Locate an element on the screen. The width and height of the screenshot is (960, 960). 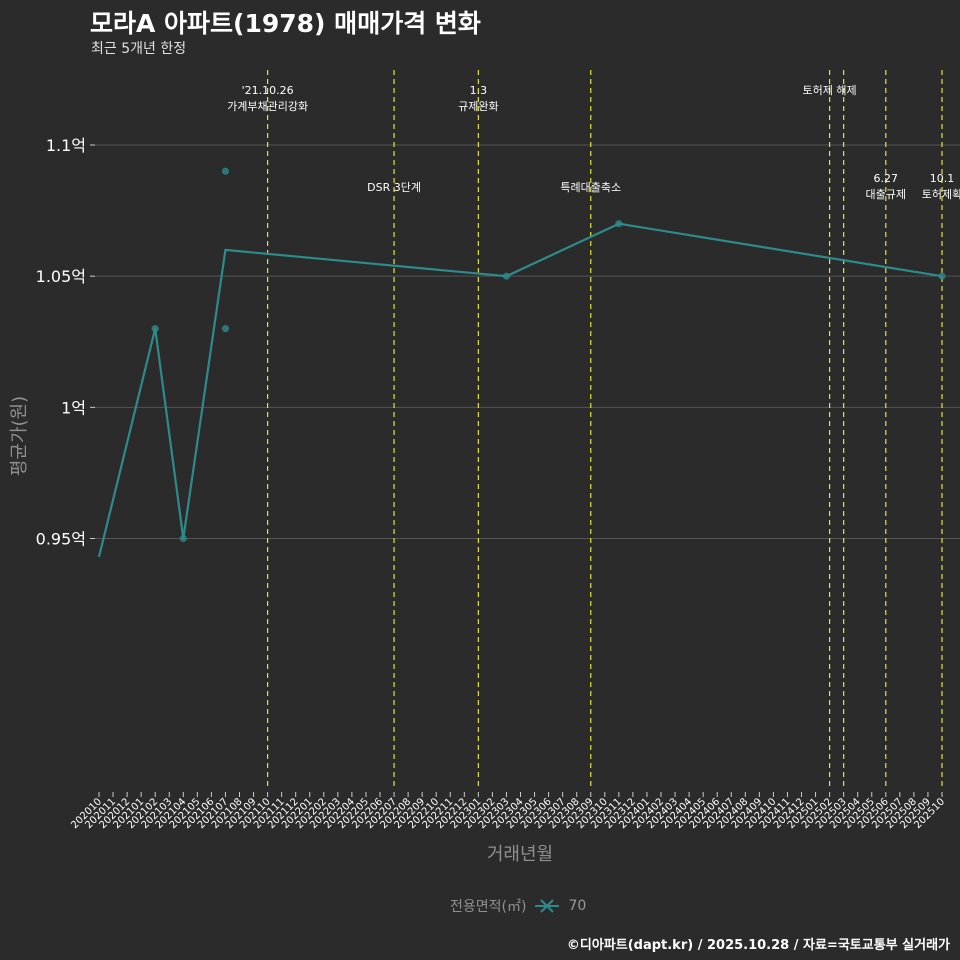
y-tick-label: 1.05억 is located at coordinates (61, 276).